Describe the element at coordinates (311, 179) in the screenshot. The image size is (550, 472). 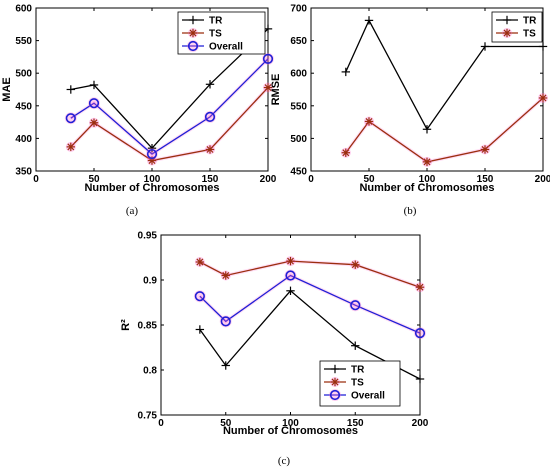
I see `x-tick-label: 0` at that location.